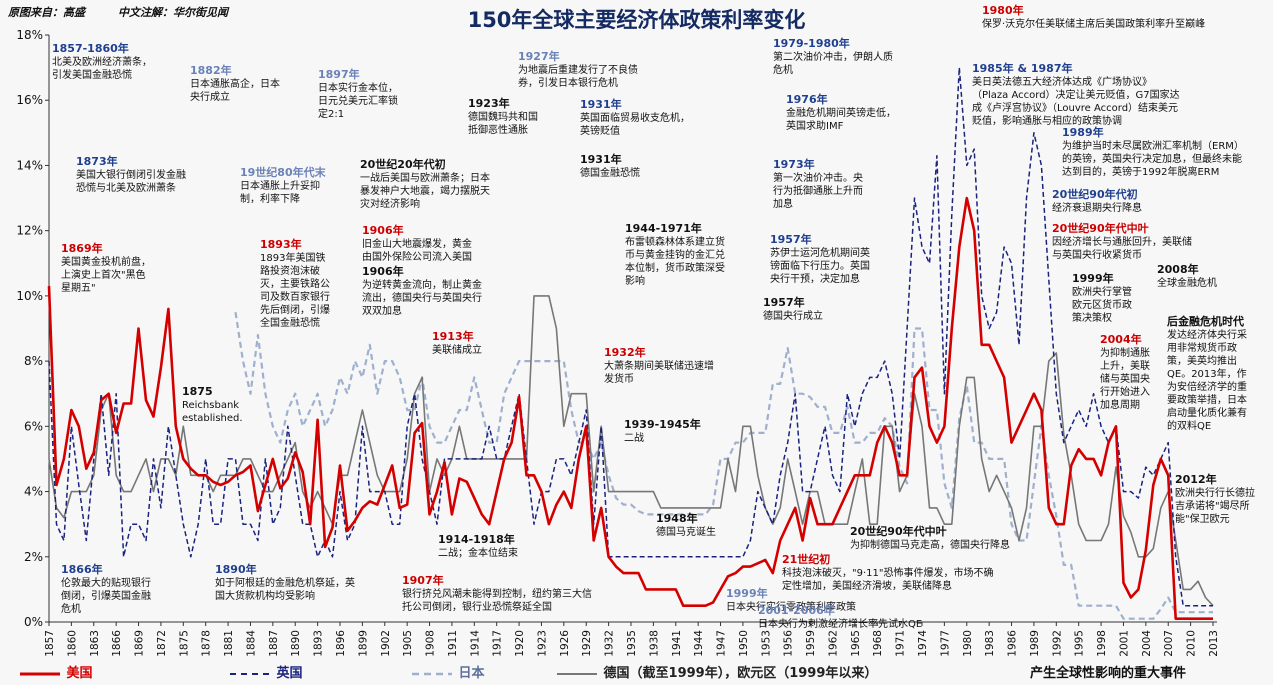 This screenshot has width=1273, height=685. Describe the element at coordinates (945, 643) in the screenshot. I see `x-tick-label: 1977` at that location.